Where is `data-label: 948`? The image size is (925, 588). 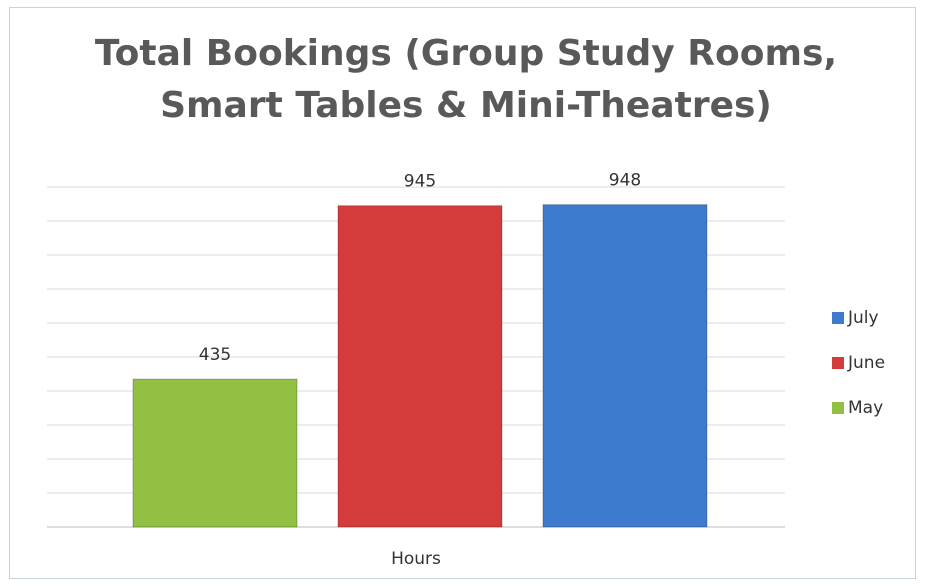
data-label: 948 is located at coordinates (625, 181).